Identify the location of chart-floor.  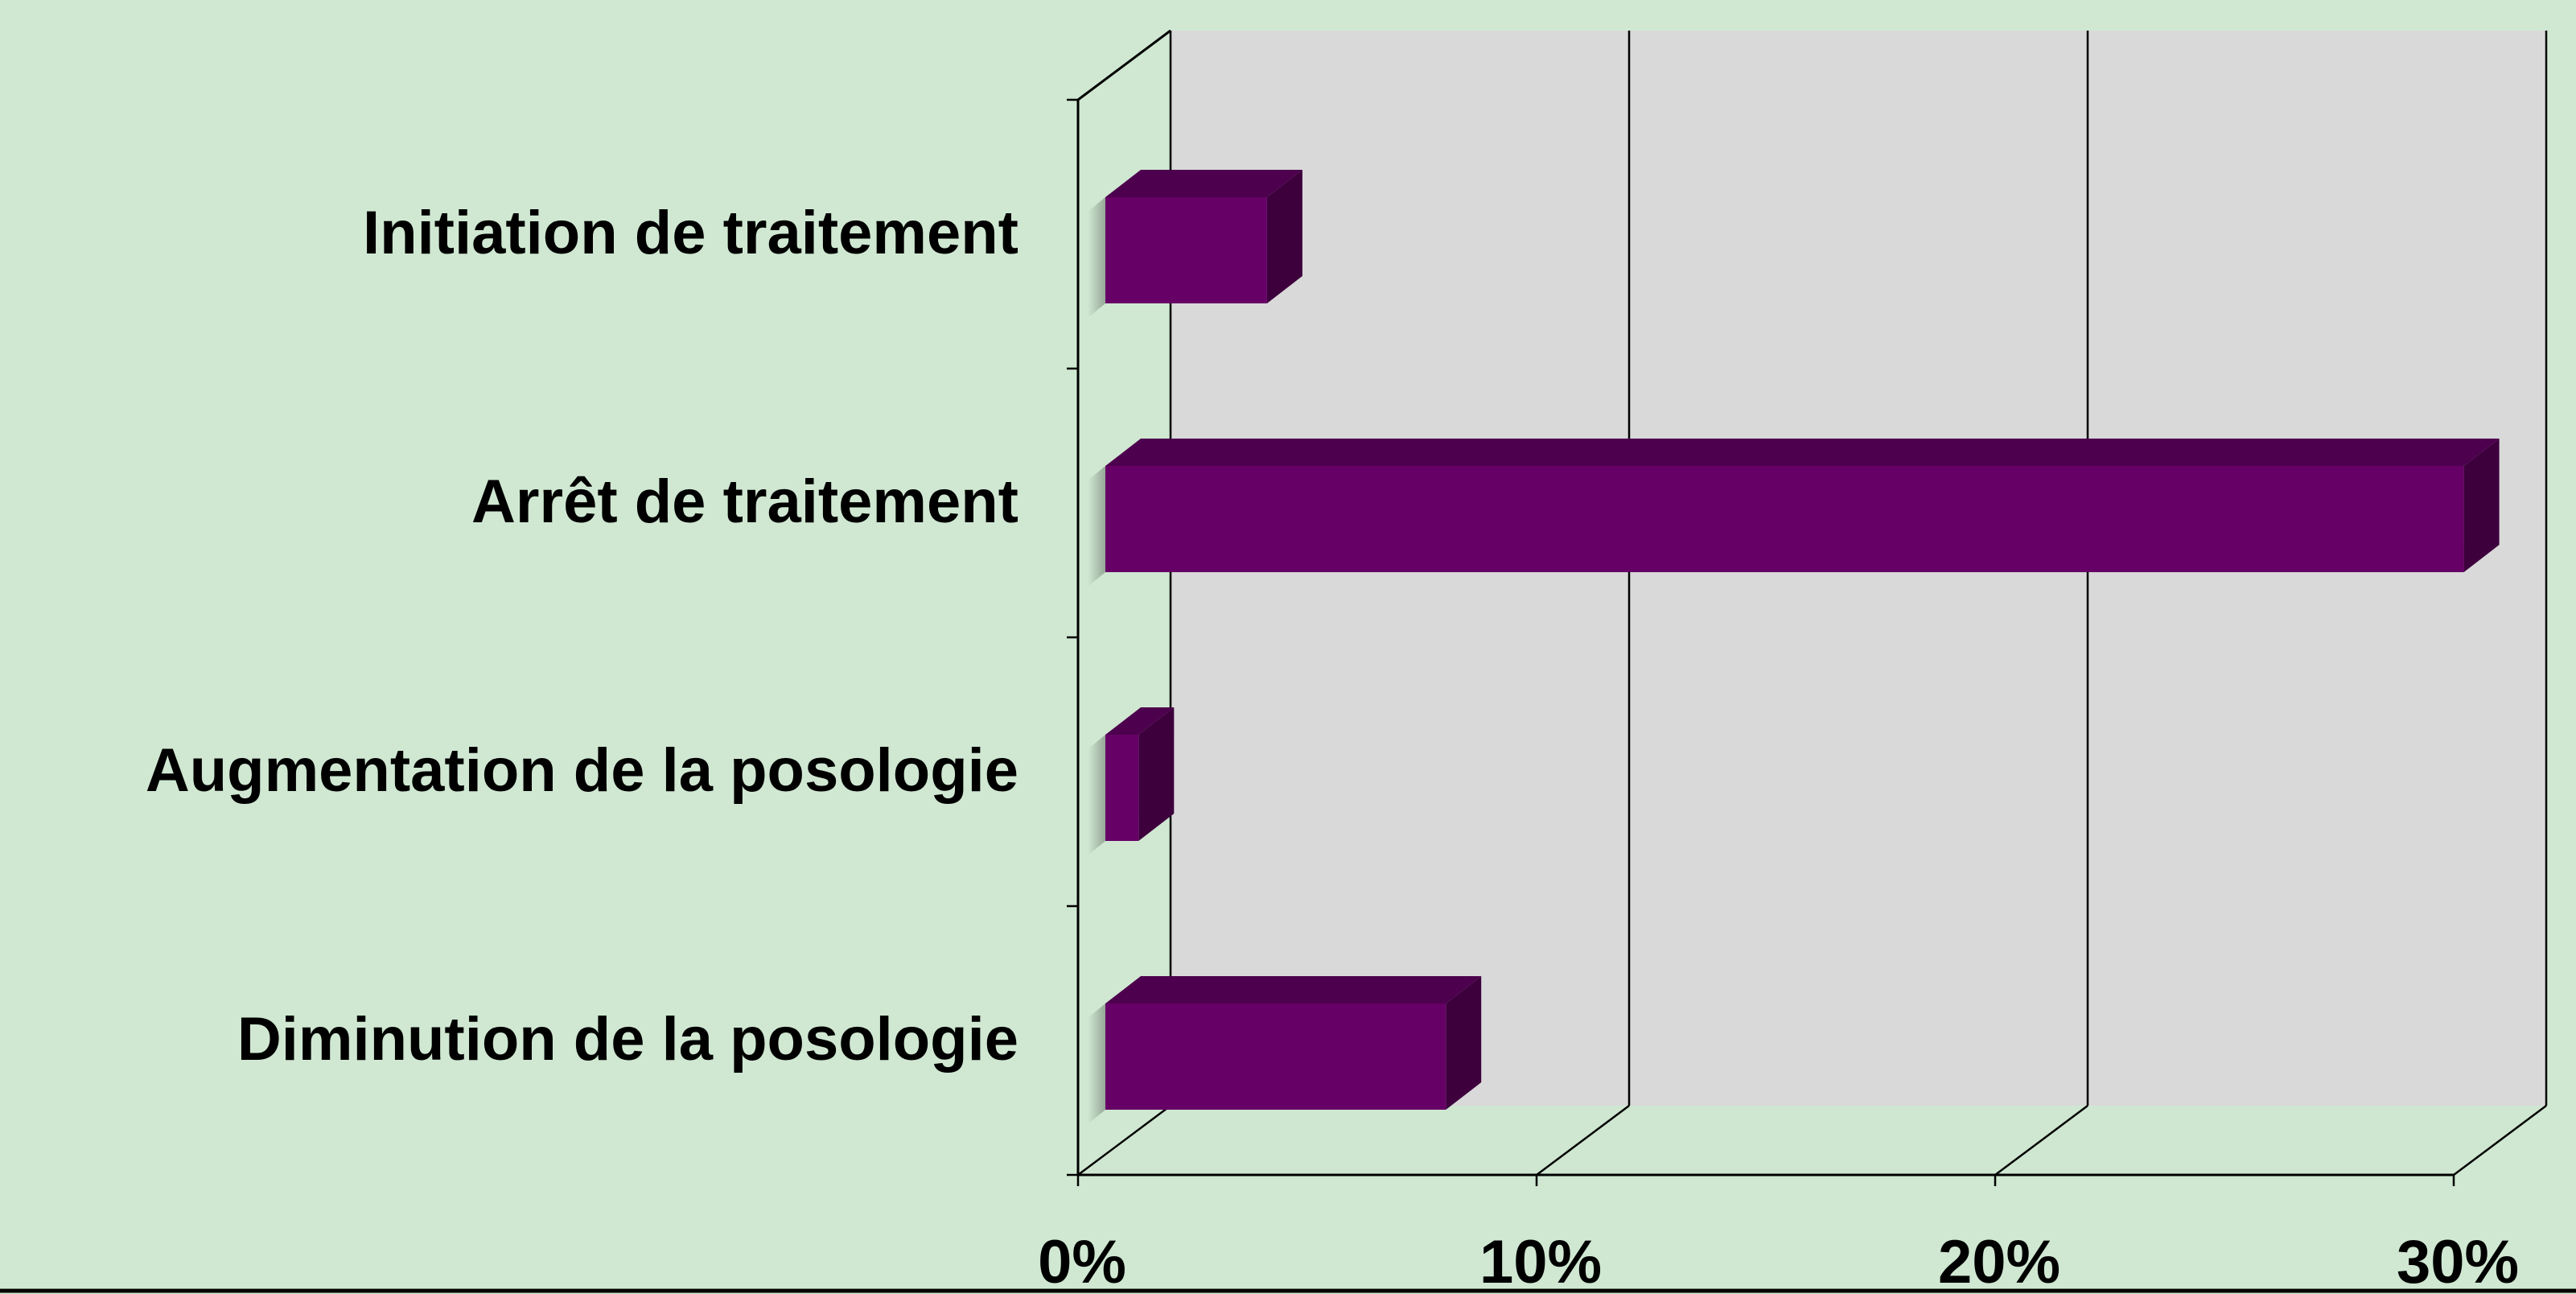
(1812, 1140).